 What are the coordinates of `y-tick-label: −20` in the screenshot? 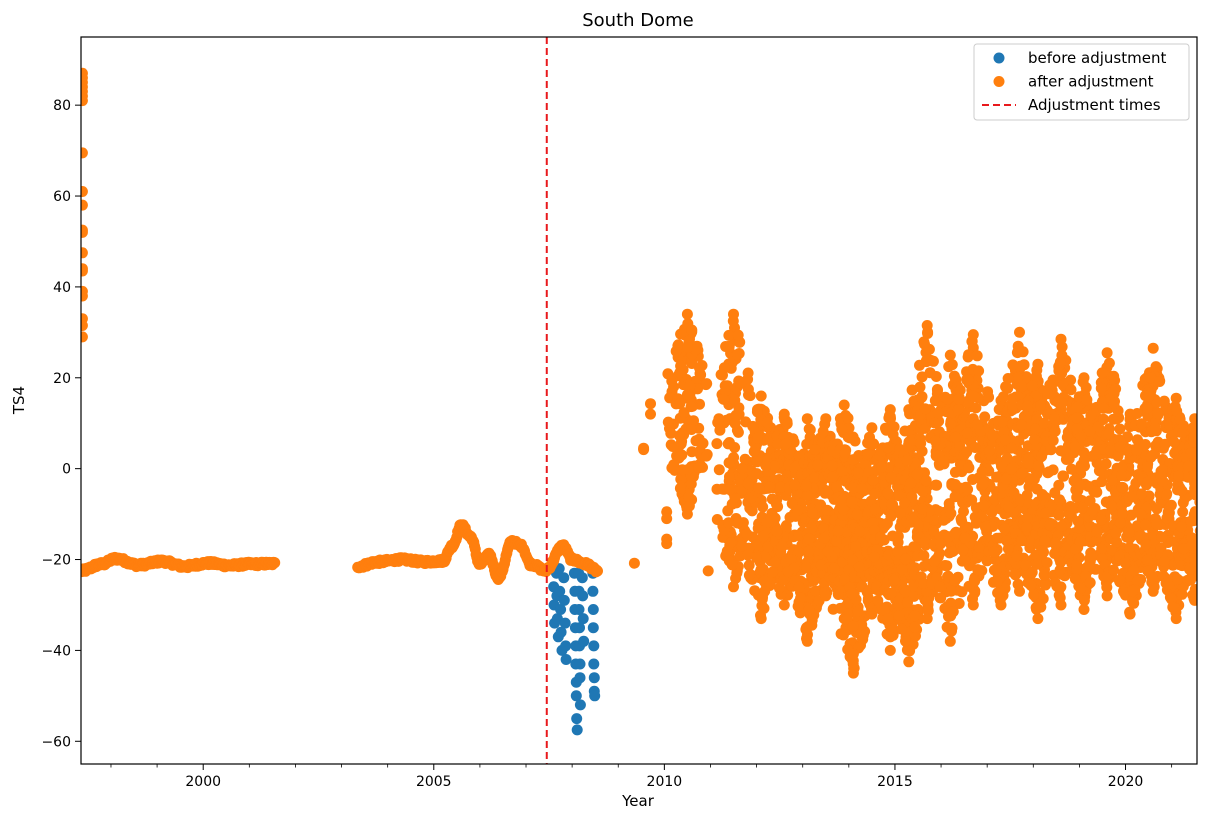 It's located at (56, 561).